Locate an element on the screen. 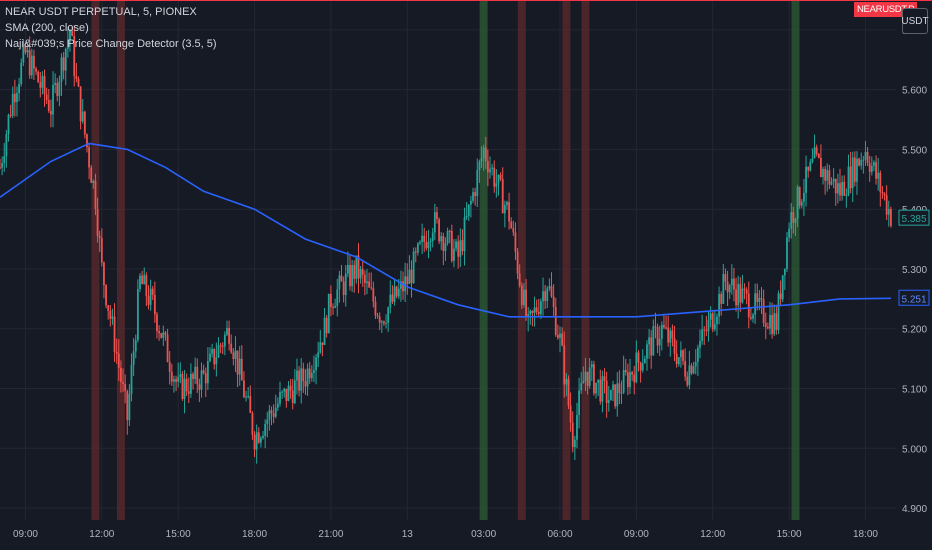 Image resolution: width=932 pixels, height=550 pixels. legend-symbol: NEAR USDT PERPETUAL, 5, PIONEX is located at coordinates (101, 12).